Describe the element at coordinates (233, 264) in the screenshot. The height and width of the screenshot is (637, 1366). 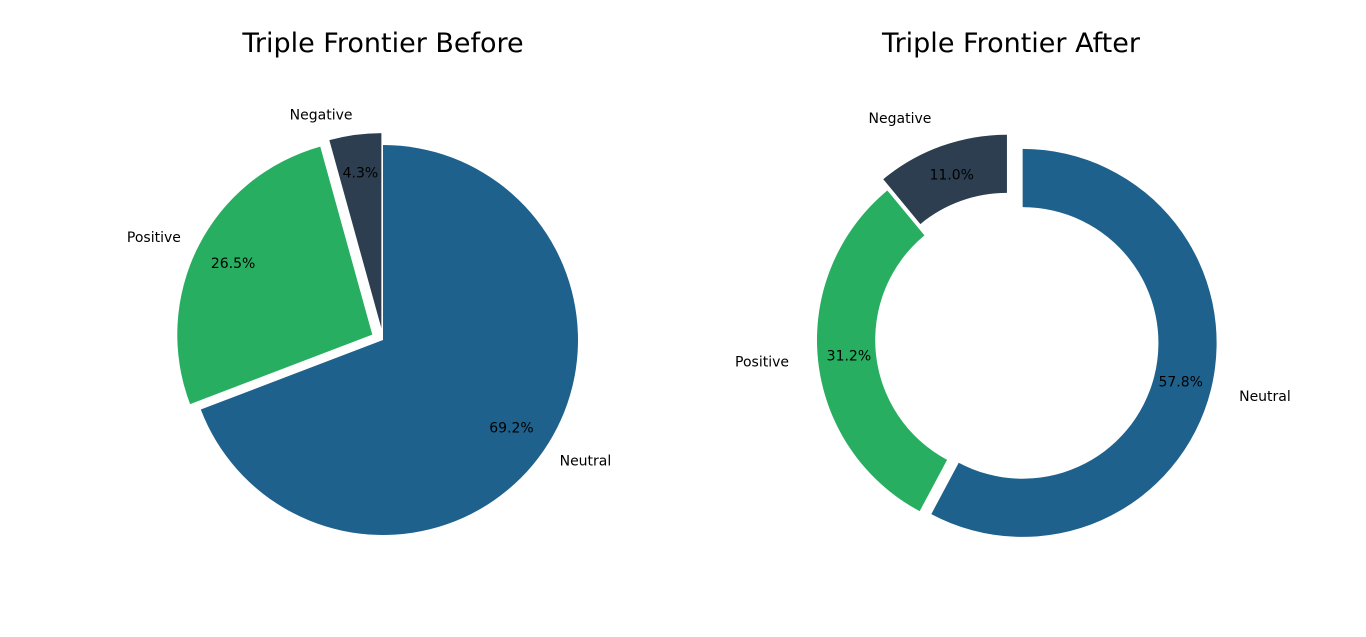
I see `slice-percent-positive: 26.5%` at that location.